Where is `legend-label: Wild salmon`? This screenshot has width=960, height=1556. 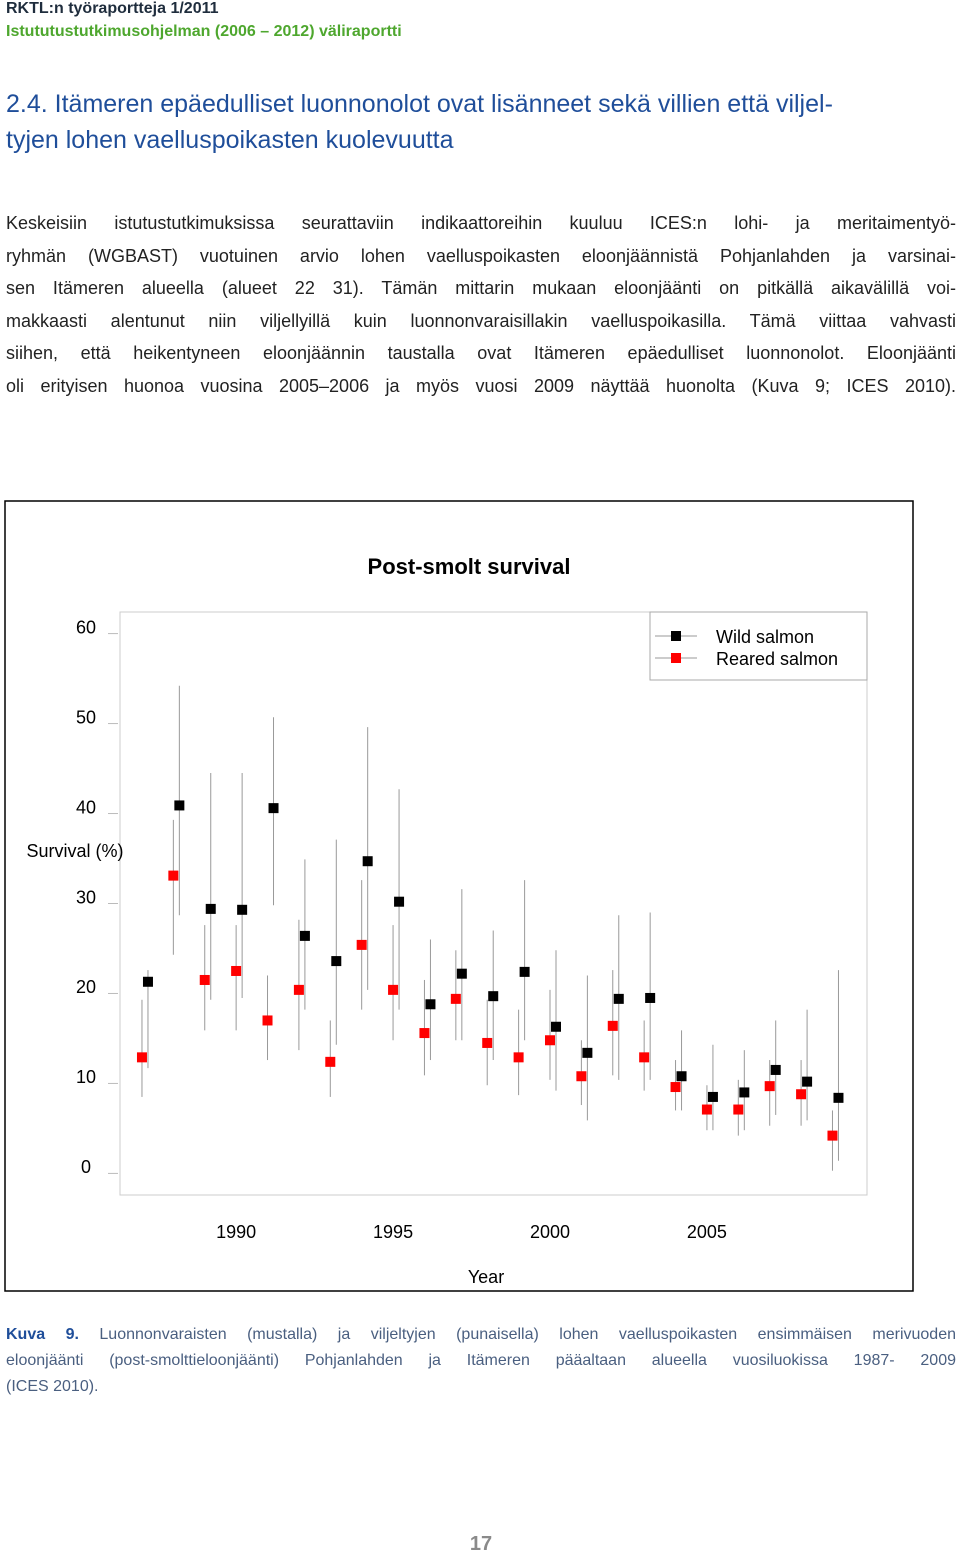
legend-label: Wild salmon is located at coordinates (765, 637).